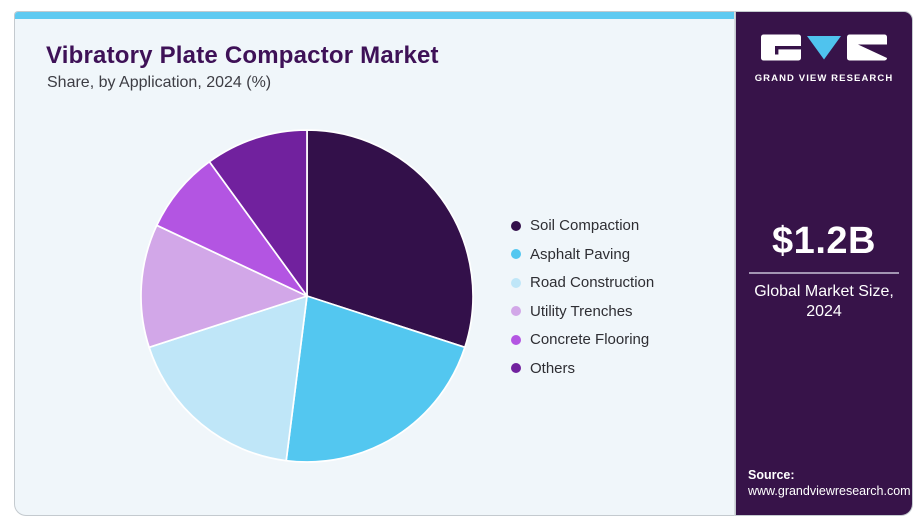 The image size is (918, 522). I want to click on brand-logo-block: GRAND VIEW RESEARCH, so click(824, 58).